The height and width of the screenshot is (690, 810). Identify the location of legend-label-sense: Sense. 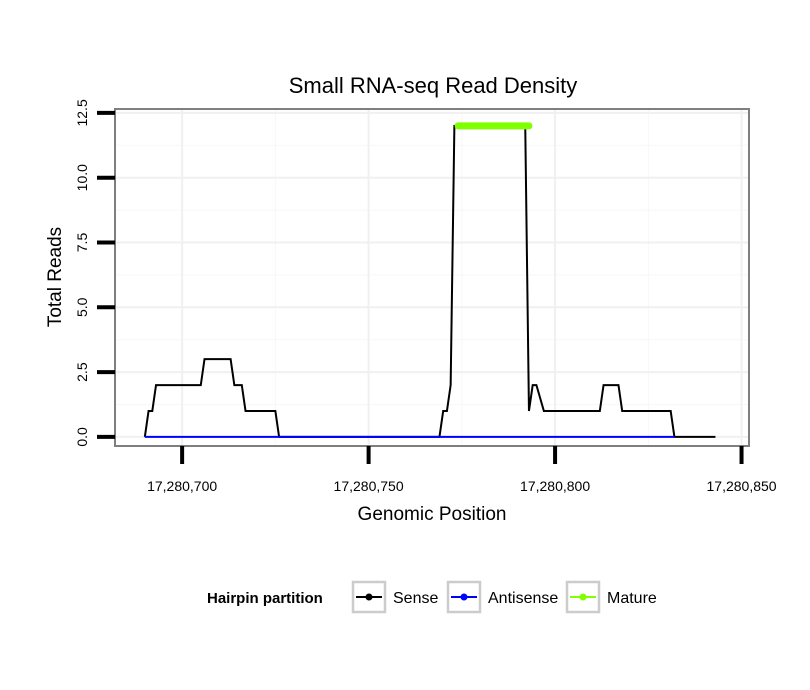
(415, 598).